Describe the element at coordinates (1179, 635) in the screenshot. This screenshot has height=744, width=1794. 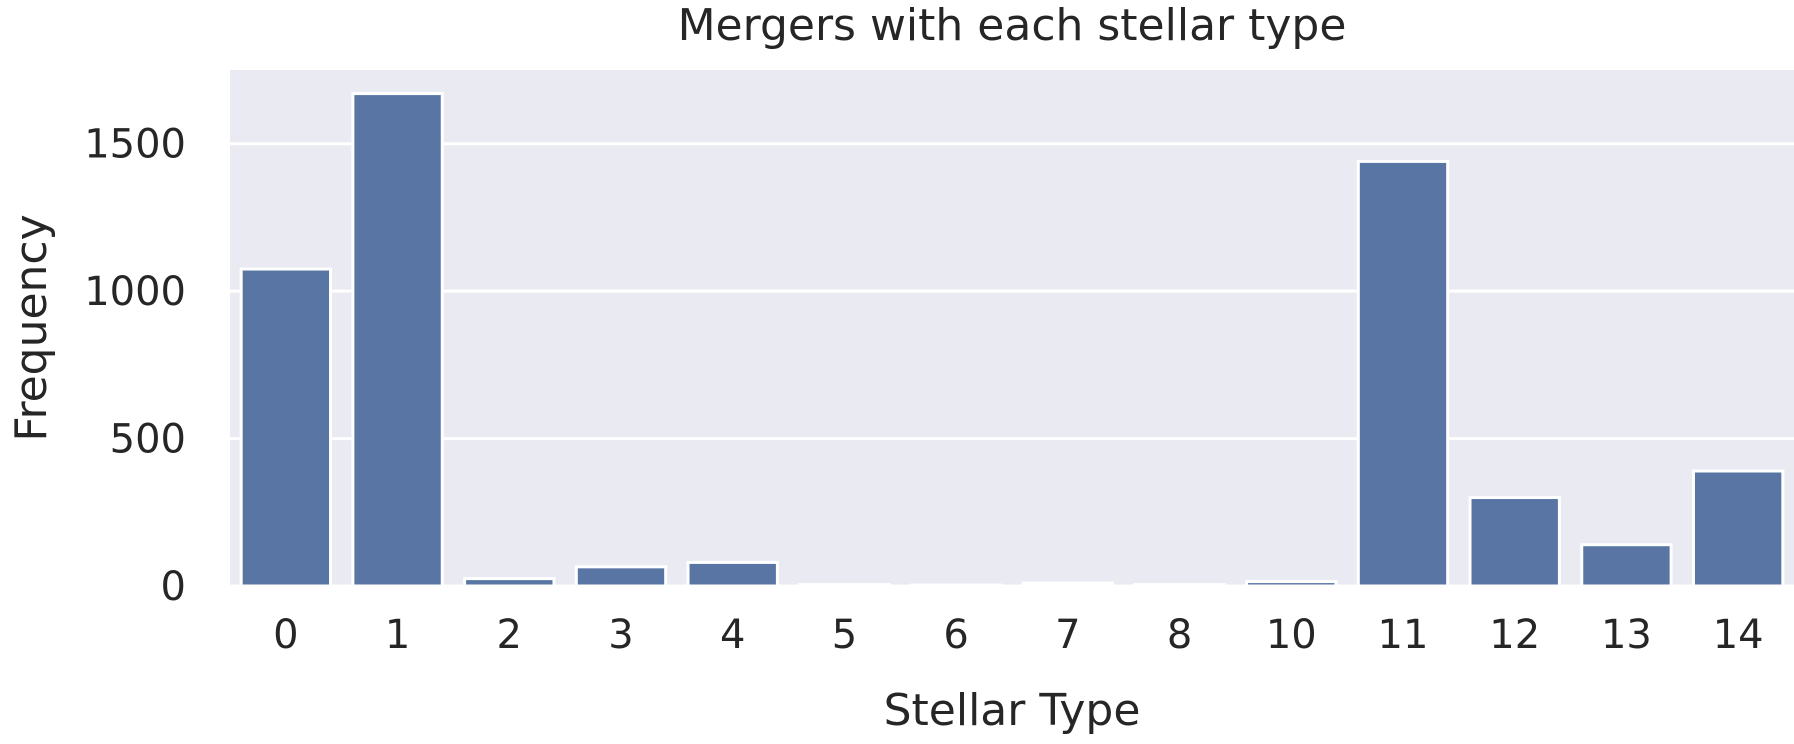
I see `x-tick-label: 8` at that location.